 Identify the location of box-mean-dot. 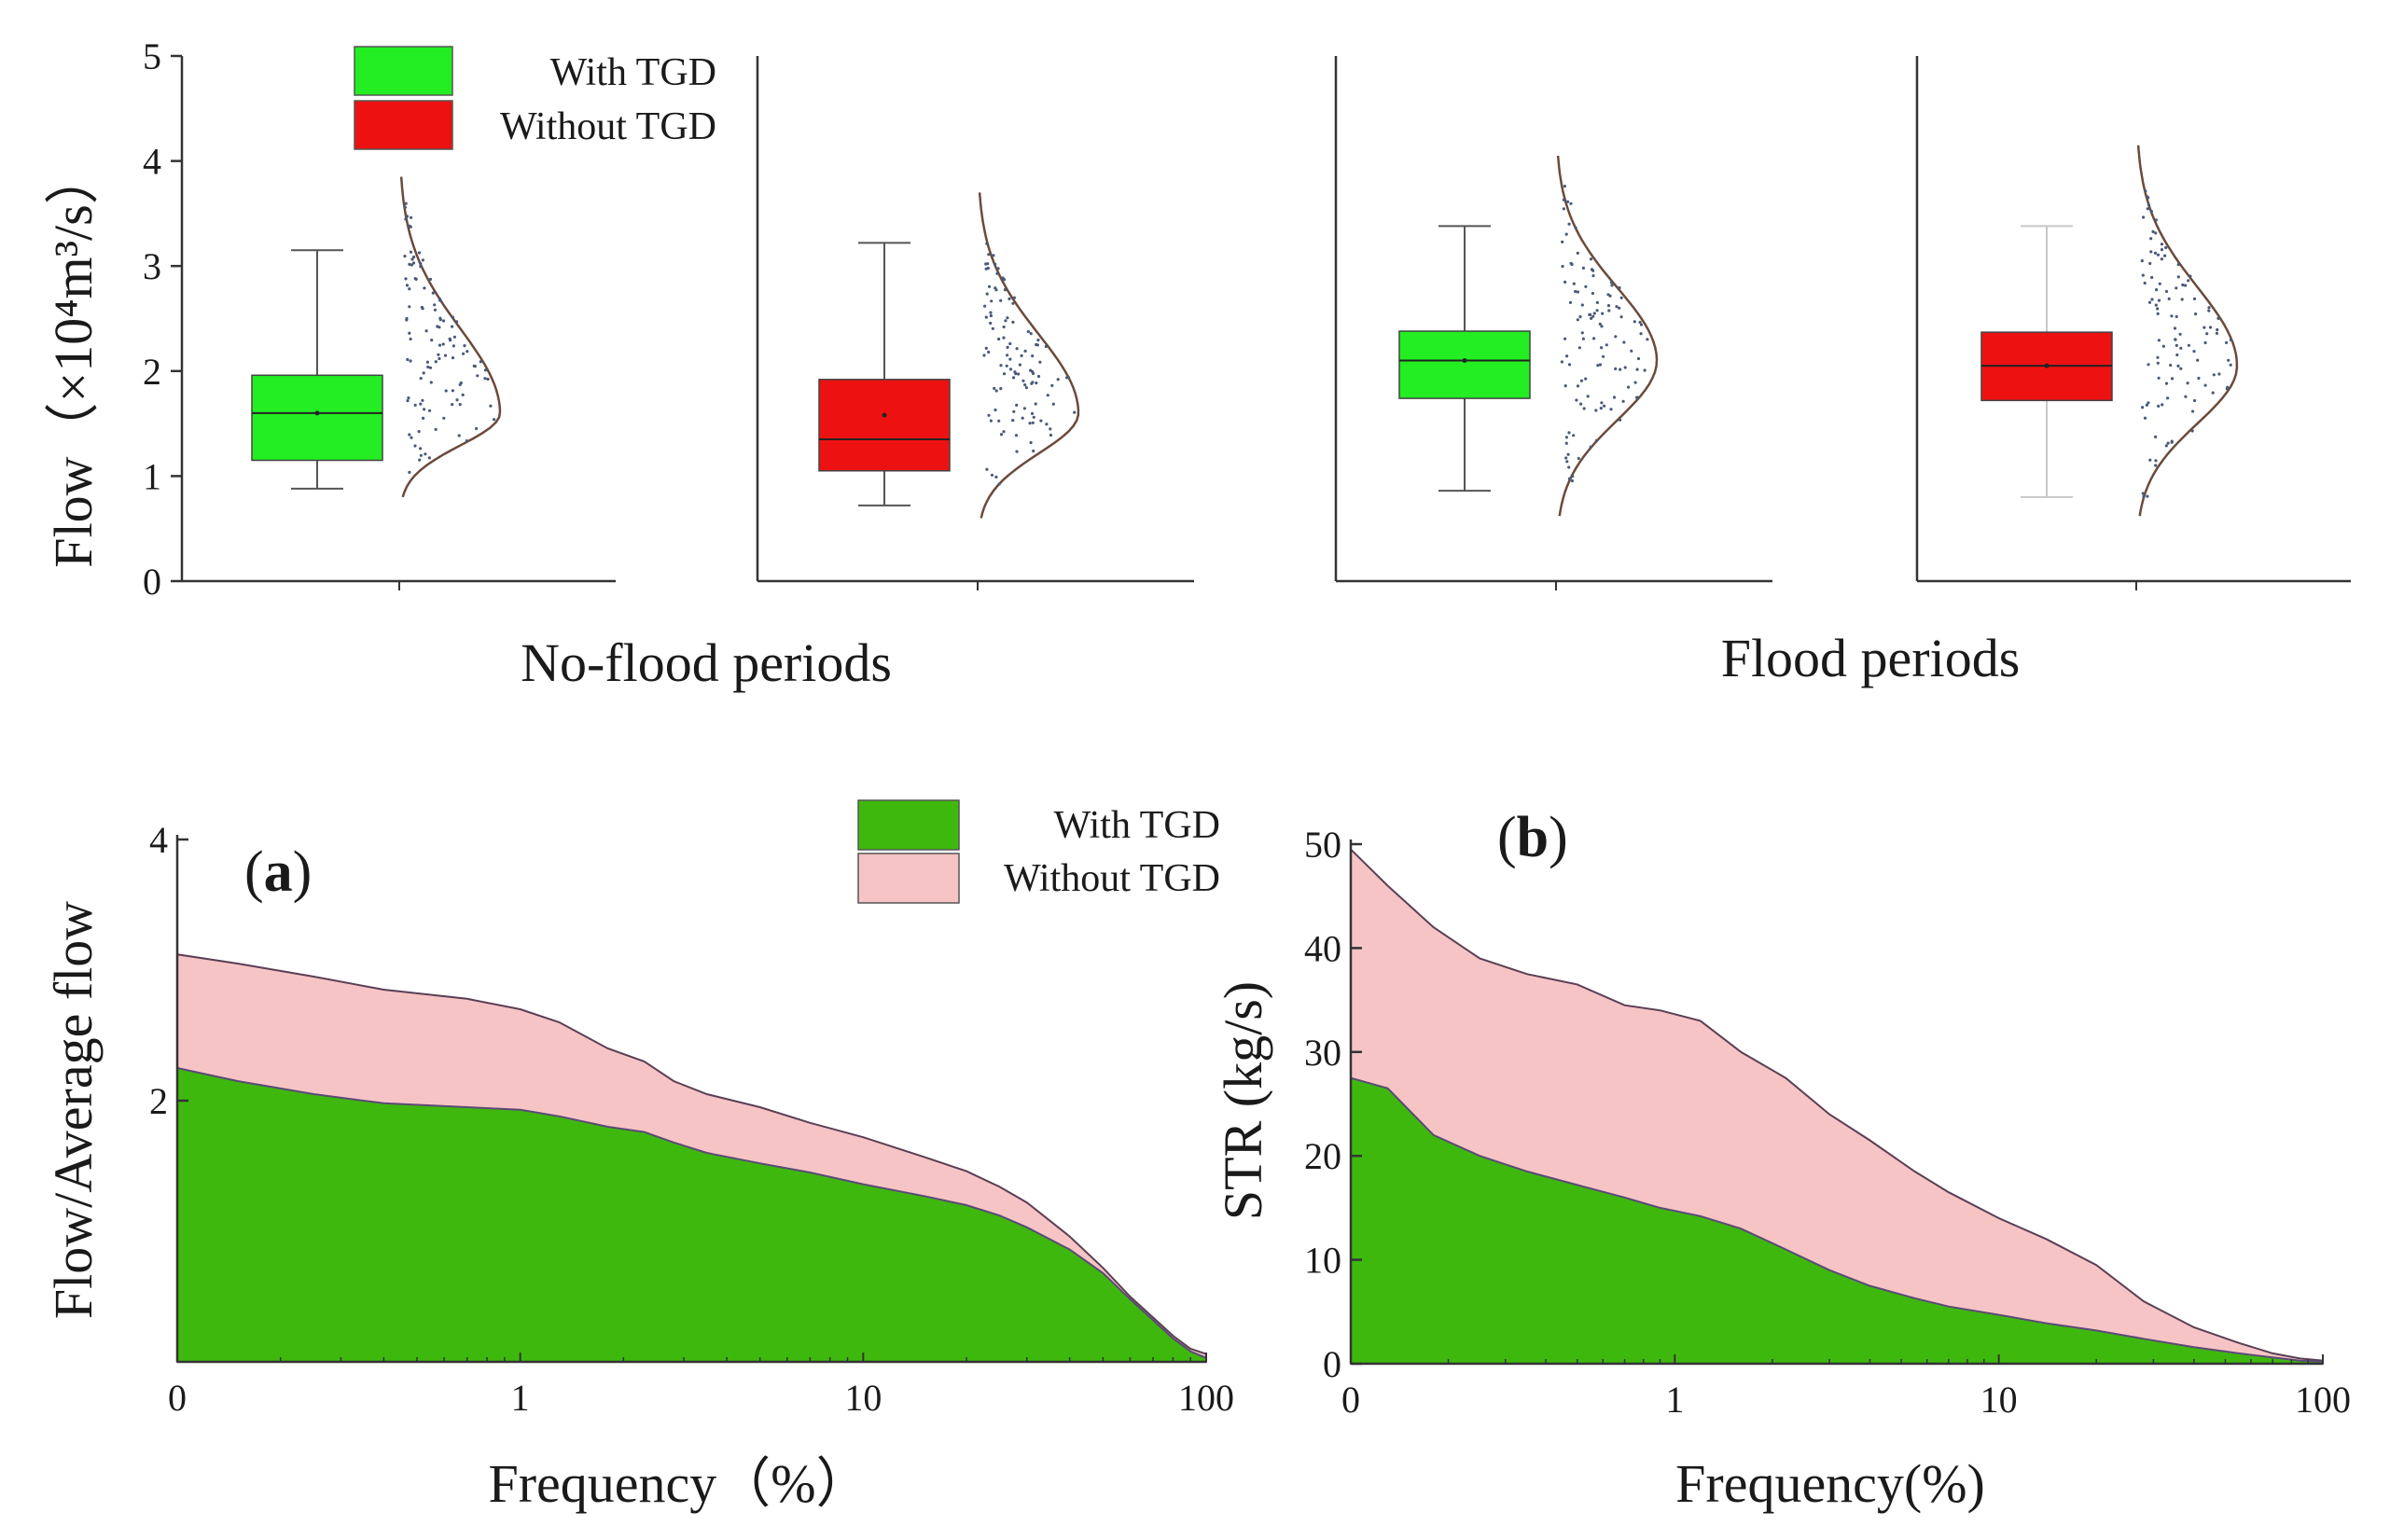
(317, 413).